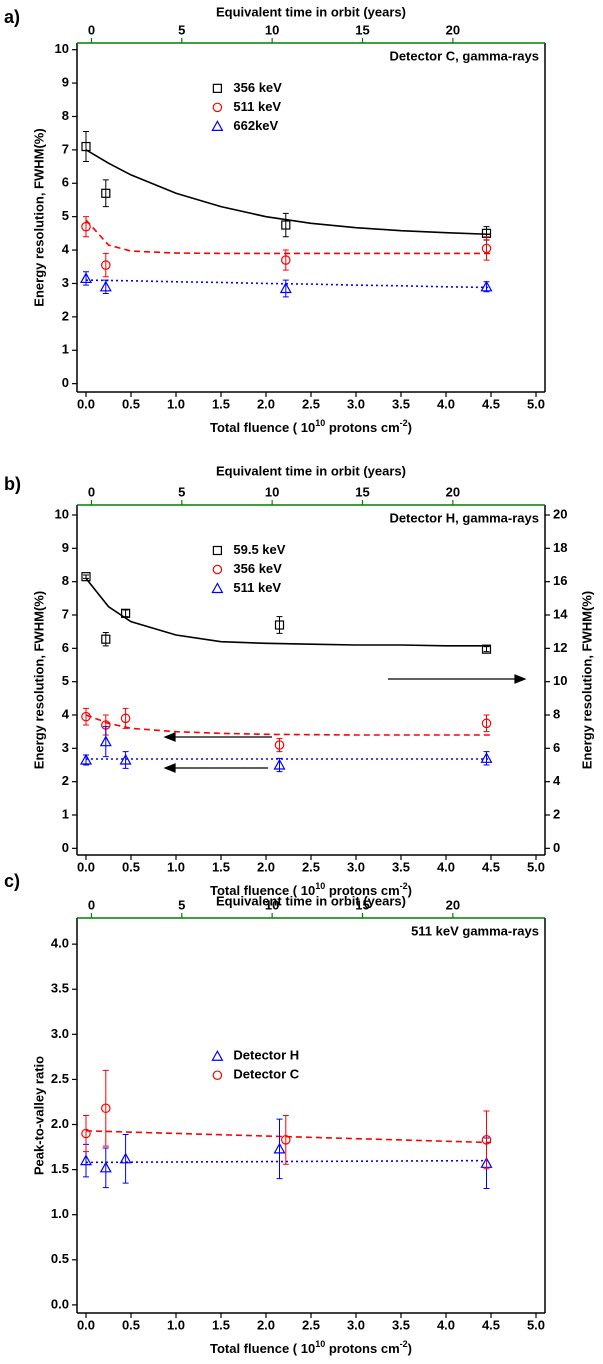 The width and height of the screenshot is (603, 1364). What do you see at coordinates (475, 930) in the screenshot?
I see `annotation: 511 keV gamma-rays` at bounding box center [475, 930].